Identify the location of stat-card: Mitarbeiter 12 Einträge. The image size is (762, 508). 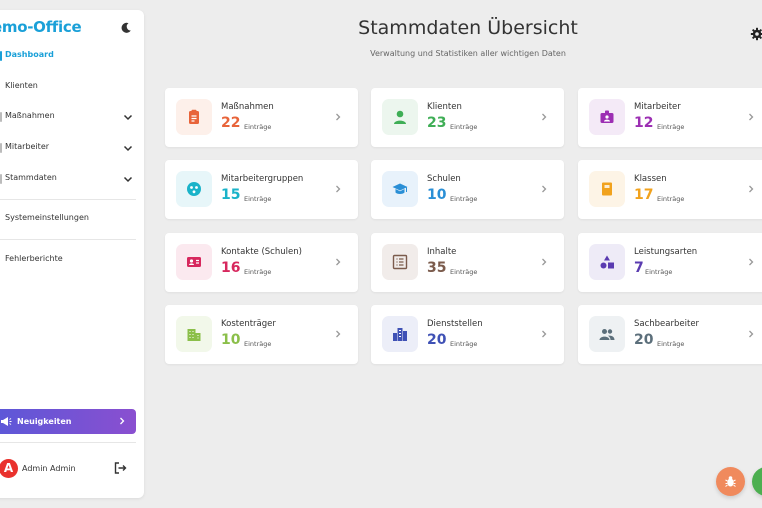
(670, 117).